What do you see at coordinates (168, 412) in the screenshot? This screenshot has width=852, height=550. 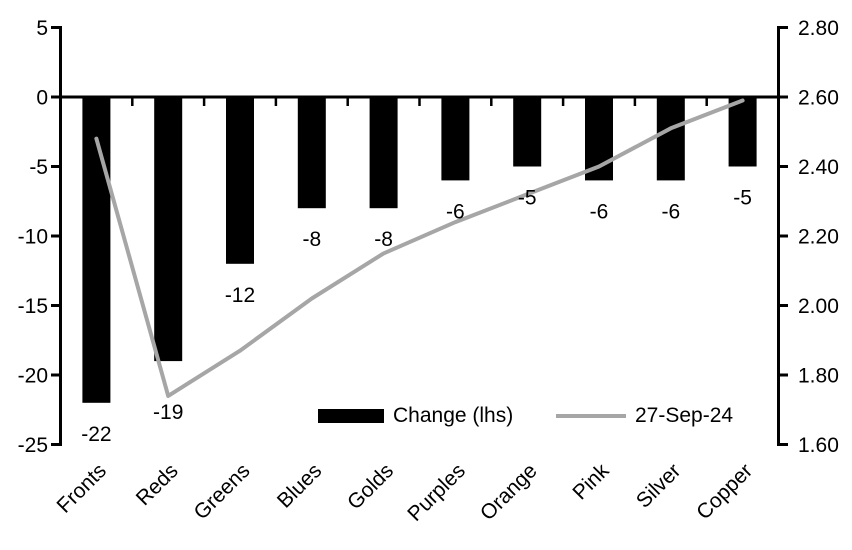 I see `data-label-reds: -19` at bounding box center [168, 412].